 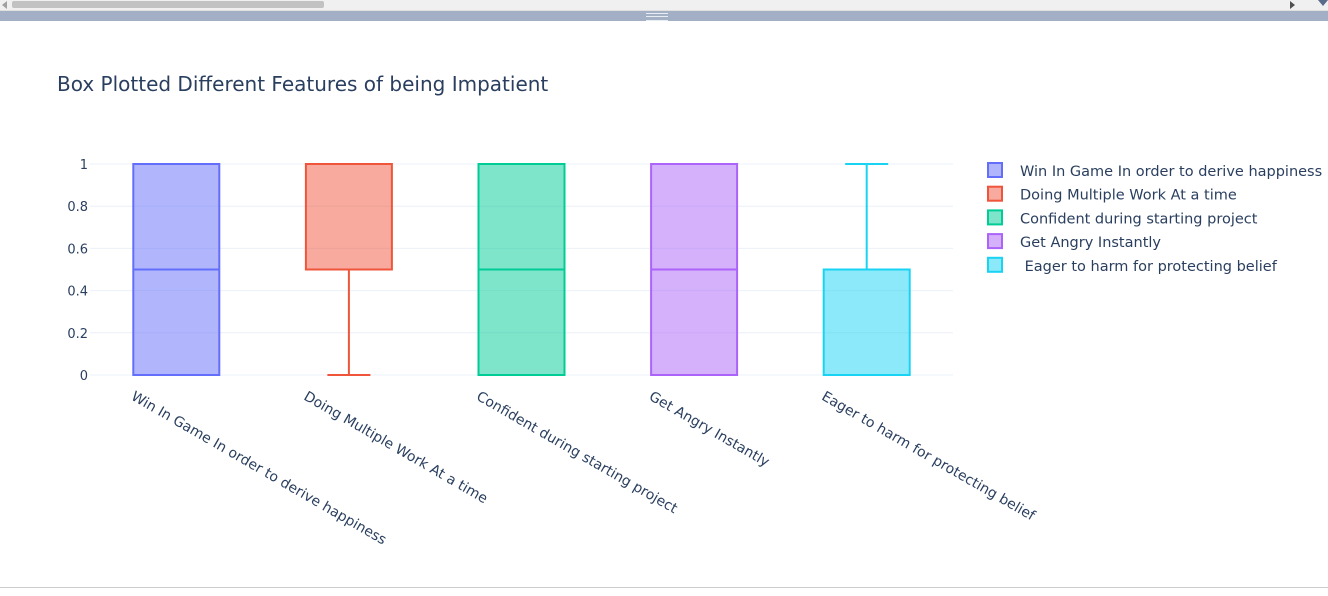 What do you see at coordinates (929, 457) in the screenshot?
I see `x-tick-label: Eager to harm for protecting belief` at bounding box center [929, 457].